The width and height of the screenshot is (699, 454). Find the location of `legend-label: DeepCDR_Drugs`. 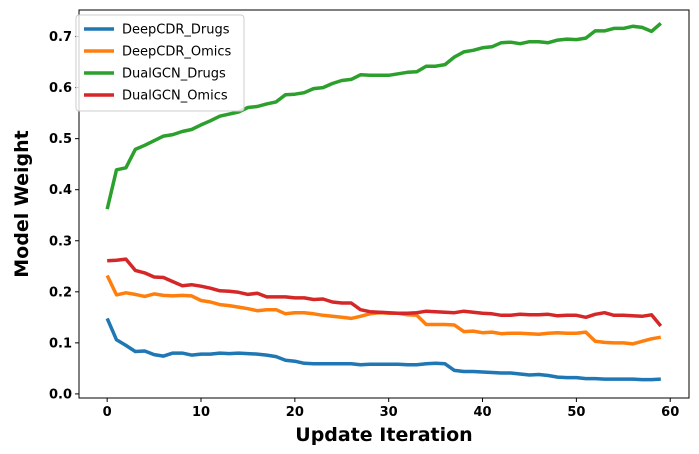

legend-label: DeepCDR_Drugs is located at coordinates (176, 30).